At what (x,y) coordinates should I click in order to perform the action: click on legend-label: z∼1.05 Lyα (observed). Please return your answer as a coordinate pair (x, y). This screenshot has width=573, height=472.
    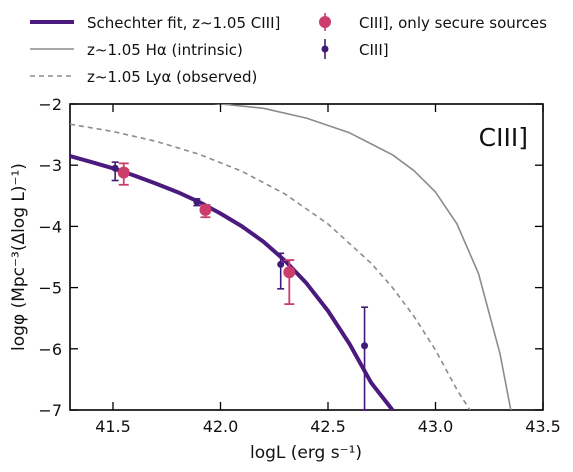
    Looking at the image, I should click on (172, 77).